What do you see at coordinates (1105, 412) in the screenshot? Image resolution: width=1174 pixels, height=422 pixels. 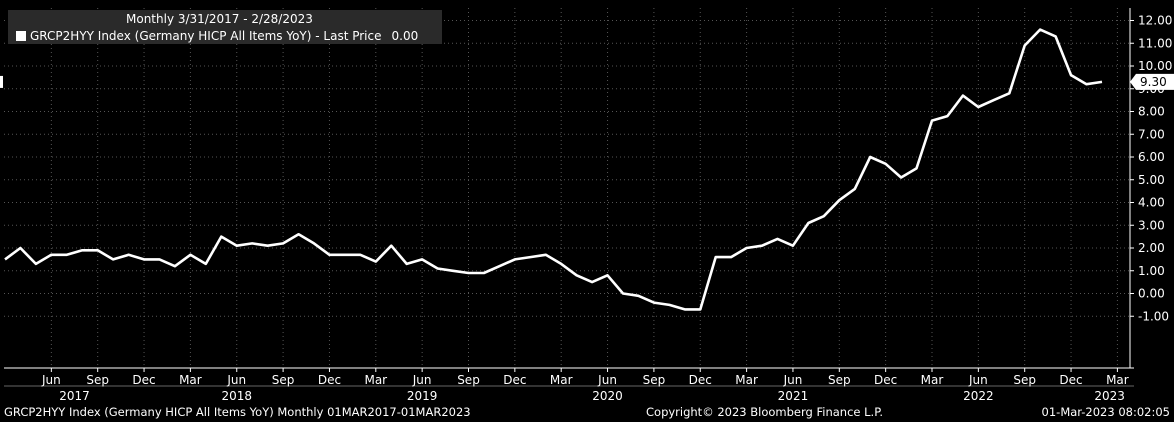 I see `footer-timestamp: 01-Mar-2023 08:02:05` at bounding box center [1105, 412].